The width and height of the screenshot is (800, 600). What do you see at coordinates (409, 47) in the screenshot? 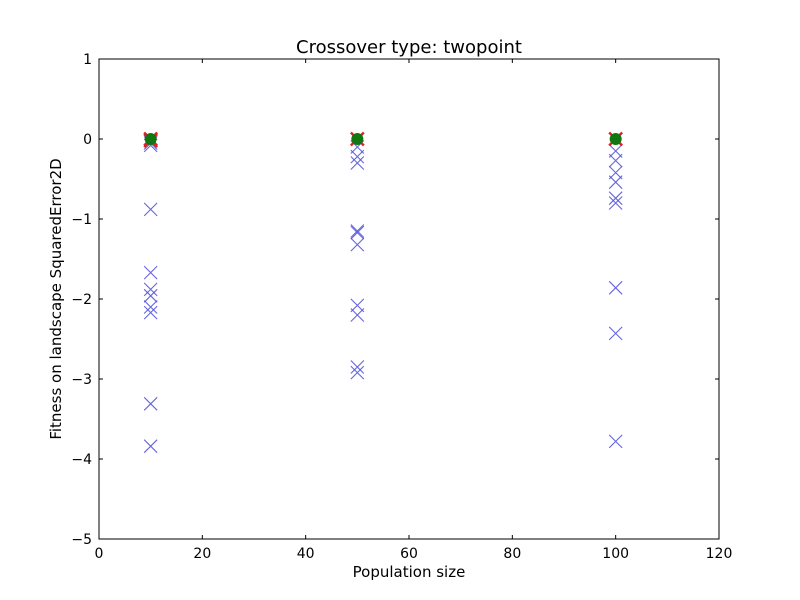
I see `chart-title: Crossover type: twopoint` at bounding box center [409, 47].